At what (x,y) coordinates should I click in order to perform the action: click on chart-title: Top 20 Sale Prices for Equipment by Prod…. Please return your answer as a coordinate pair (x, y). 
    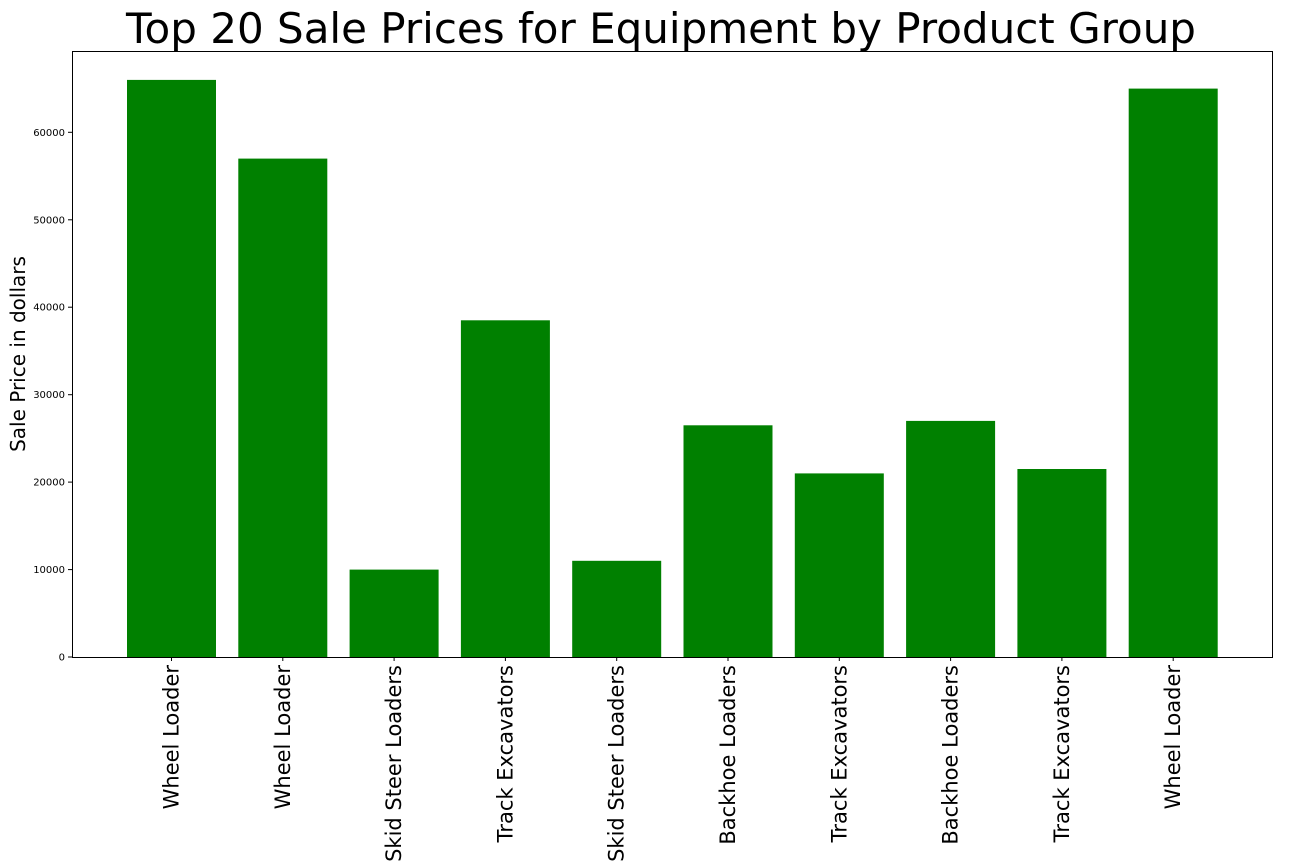
    Looking at the image, I should click on (660, 28).